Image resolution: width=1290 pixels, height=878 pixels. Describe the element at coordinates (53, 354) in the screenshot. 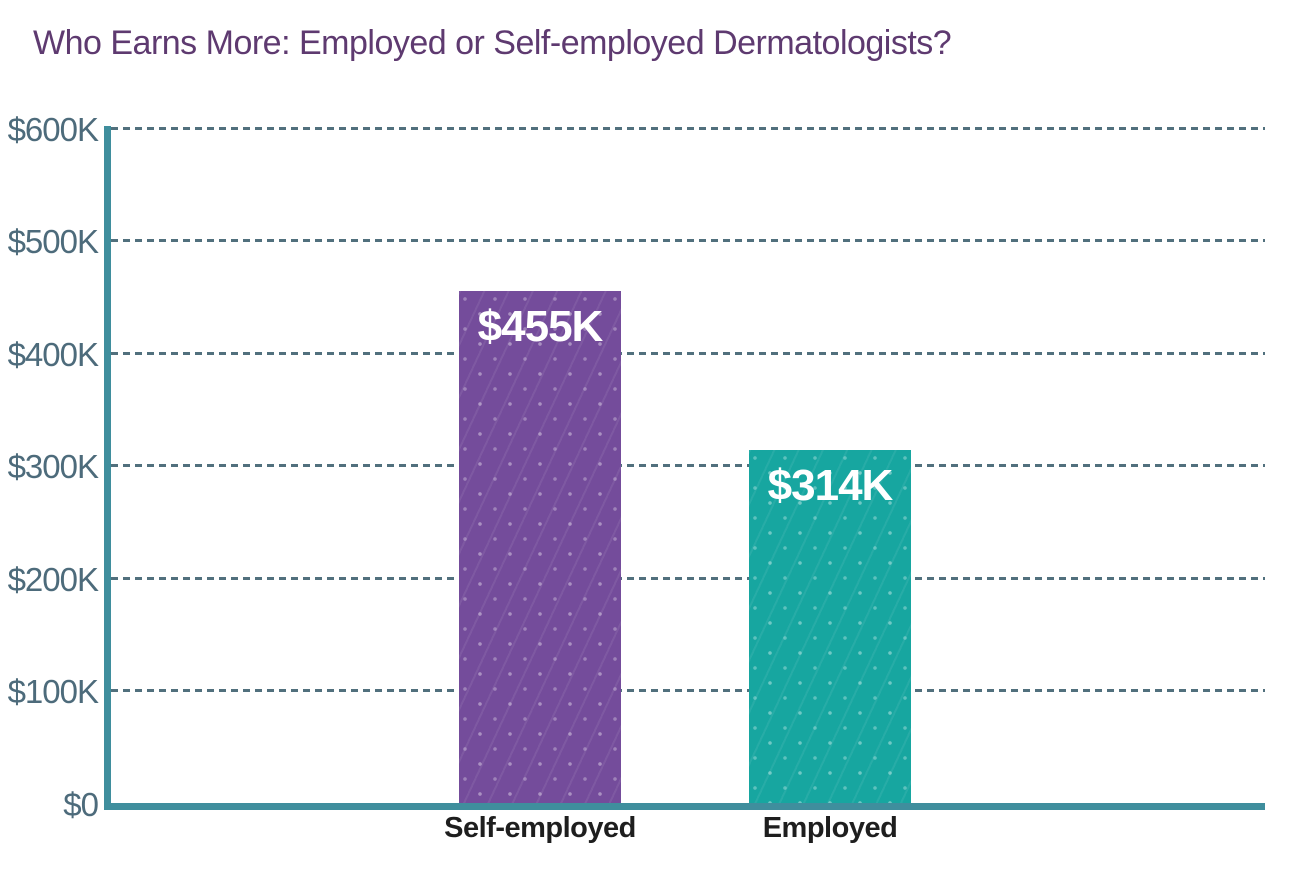

I see `y-tick-label: $400K` at that location.